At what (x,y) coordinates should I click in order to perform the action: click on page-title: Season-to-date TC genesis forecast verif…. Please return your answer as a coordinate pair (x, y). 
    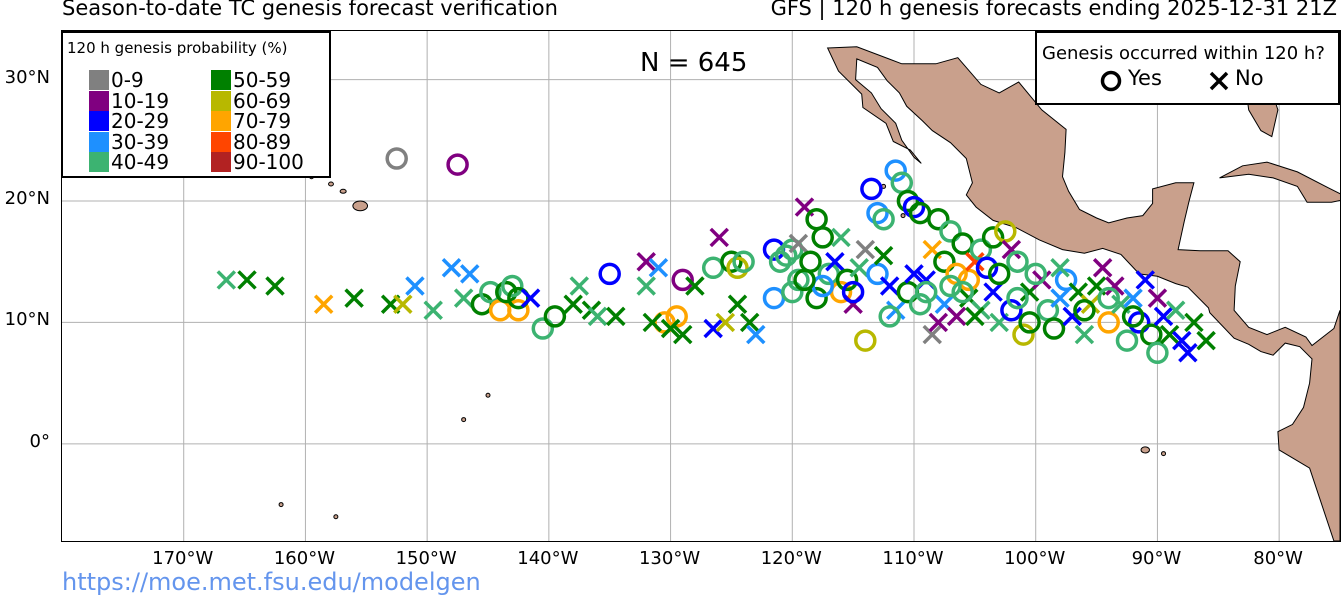
    Looking at the image, I should click on (310, 10).